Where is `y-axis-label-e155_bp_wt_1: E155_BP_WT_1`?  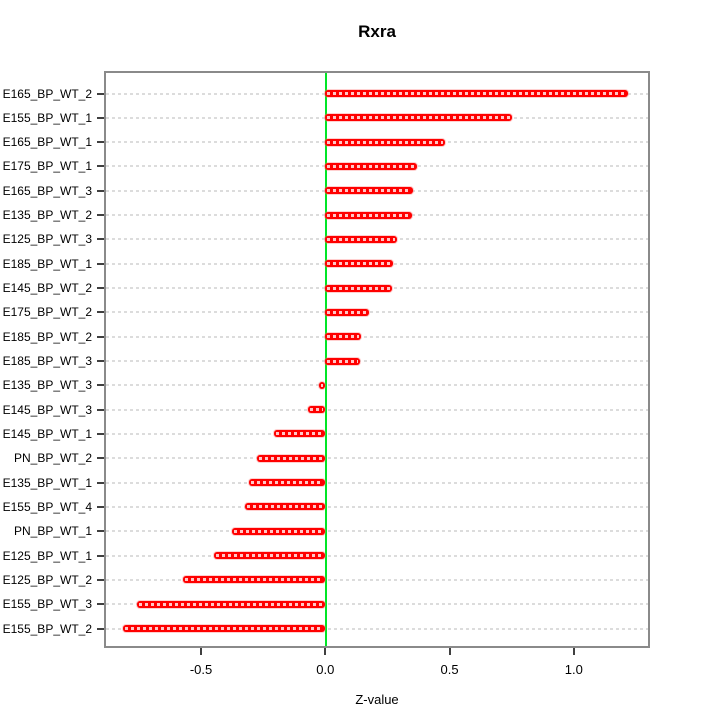
y-axis-label-e155_bp_wt_1: E155_BP_WT_1 is located at coordinates (47, 117).